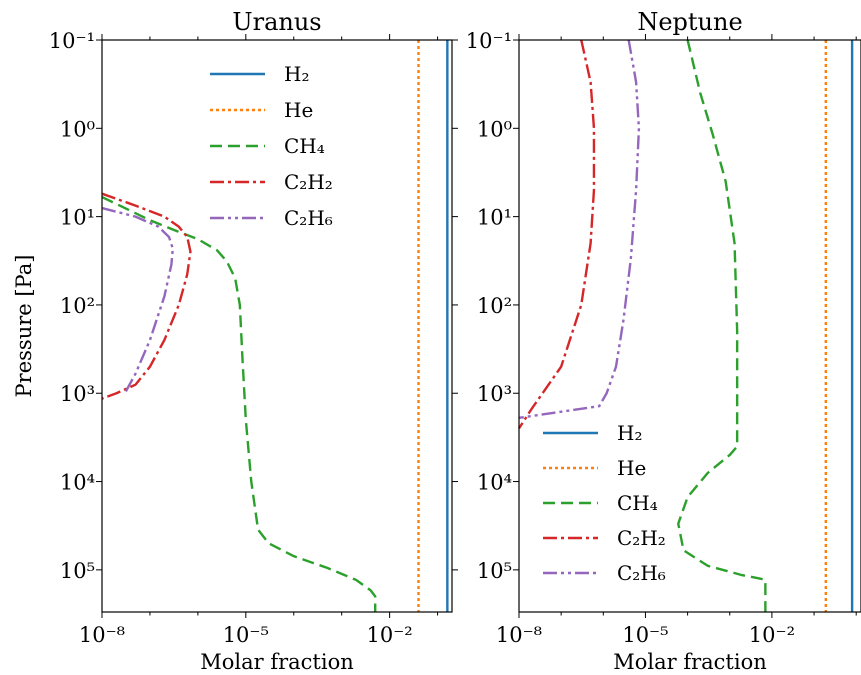  Describe the element at coordinates (246, 635) in the screenshot. I see `uranus-x-tick-label: 10⁻⁵` at that location.